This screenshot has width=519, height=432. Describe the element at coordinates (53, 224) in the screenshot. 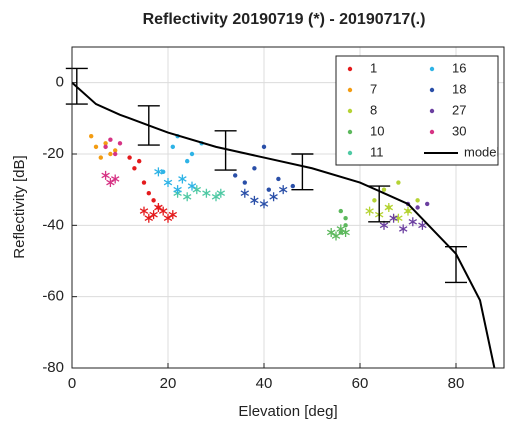

I see `y-tick-label: -40` at that location.